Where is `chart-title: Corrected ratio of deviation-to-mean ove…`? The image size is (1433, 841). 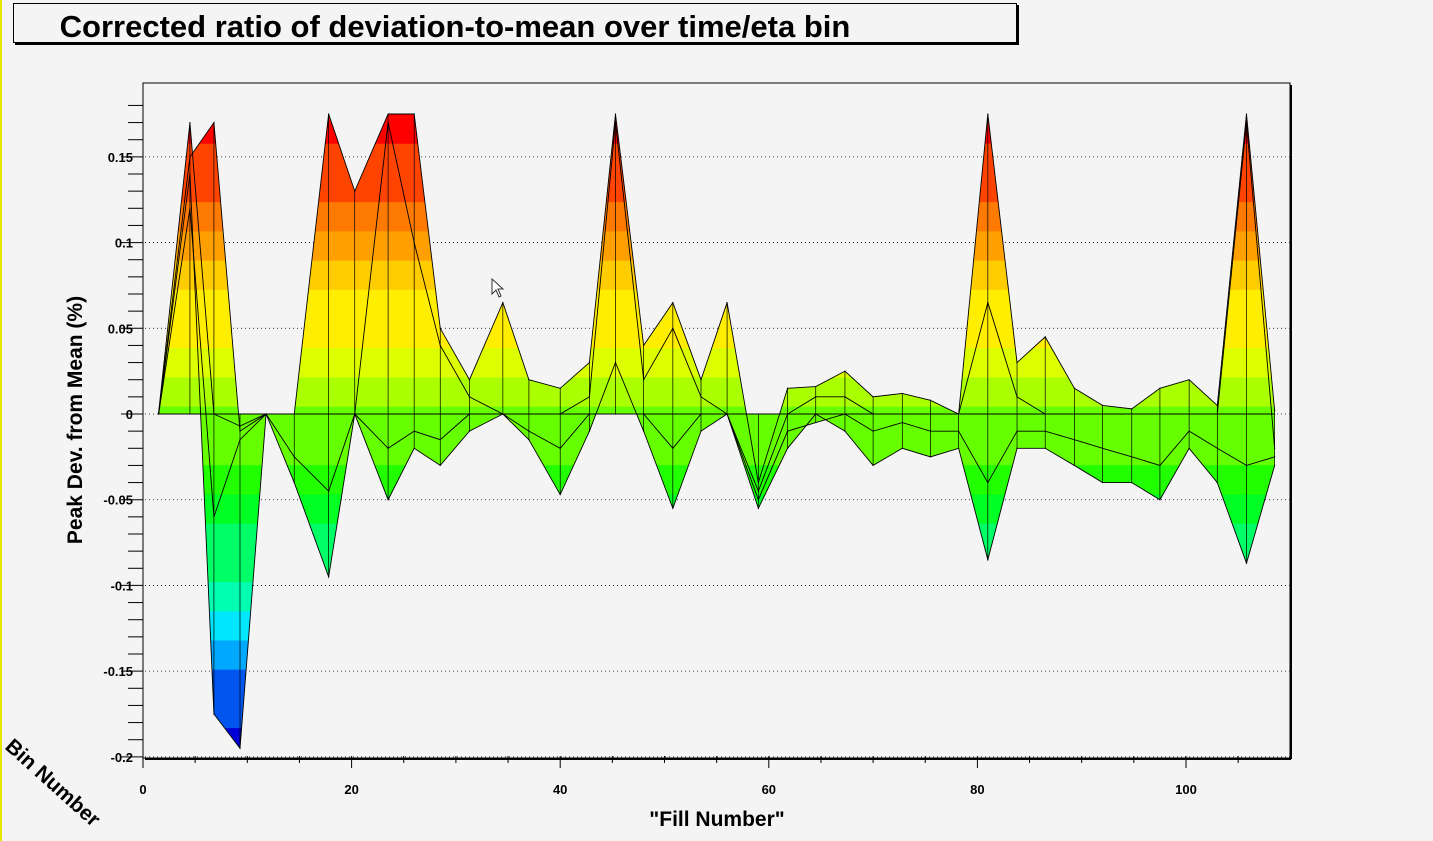
chart-title: Corrected ratio of deviation-to-mean ove… is located at coordinates (455, 26).